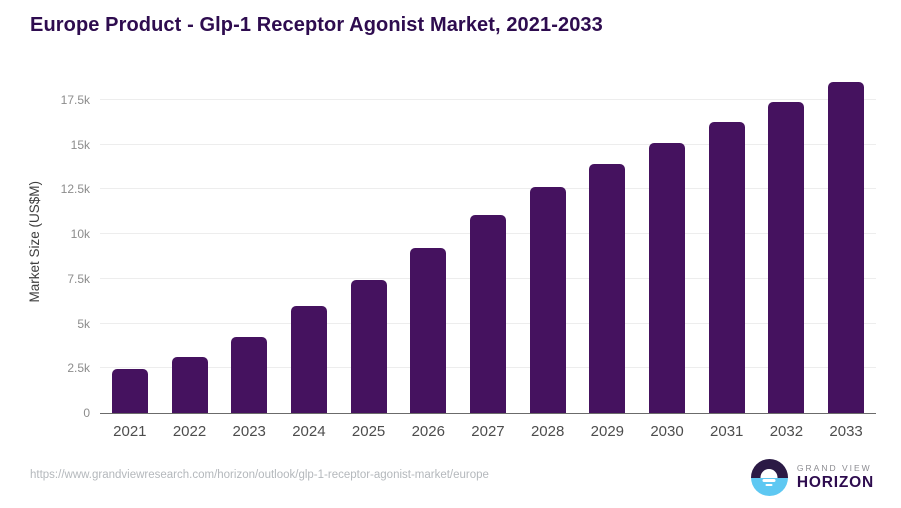  What do you see at coordinates (727, 431) in the screenshot?
I see `x-tick-label-2031: 2031` at bounding box center [727, 431].